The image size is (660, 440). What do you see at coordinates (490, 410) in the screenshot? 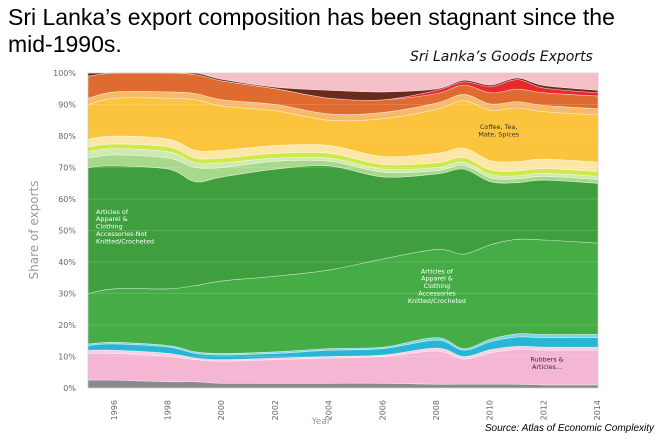
I see `x-tick-label: 2010` at bounding box center [490, 410].